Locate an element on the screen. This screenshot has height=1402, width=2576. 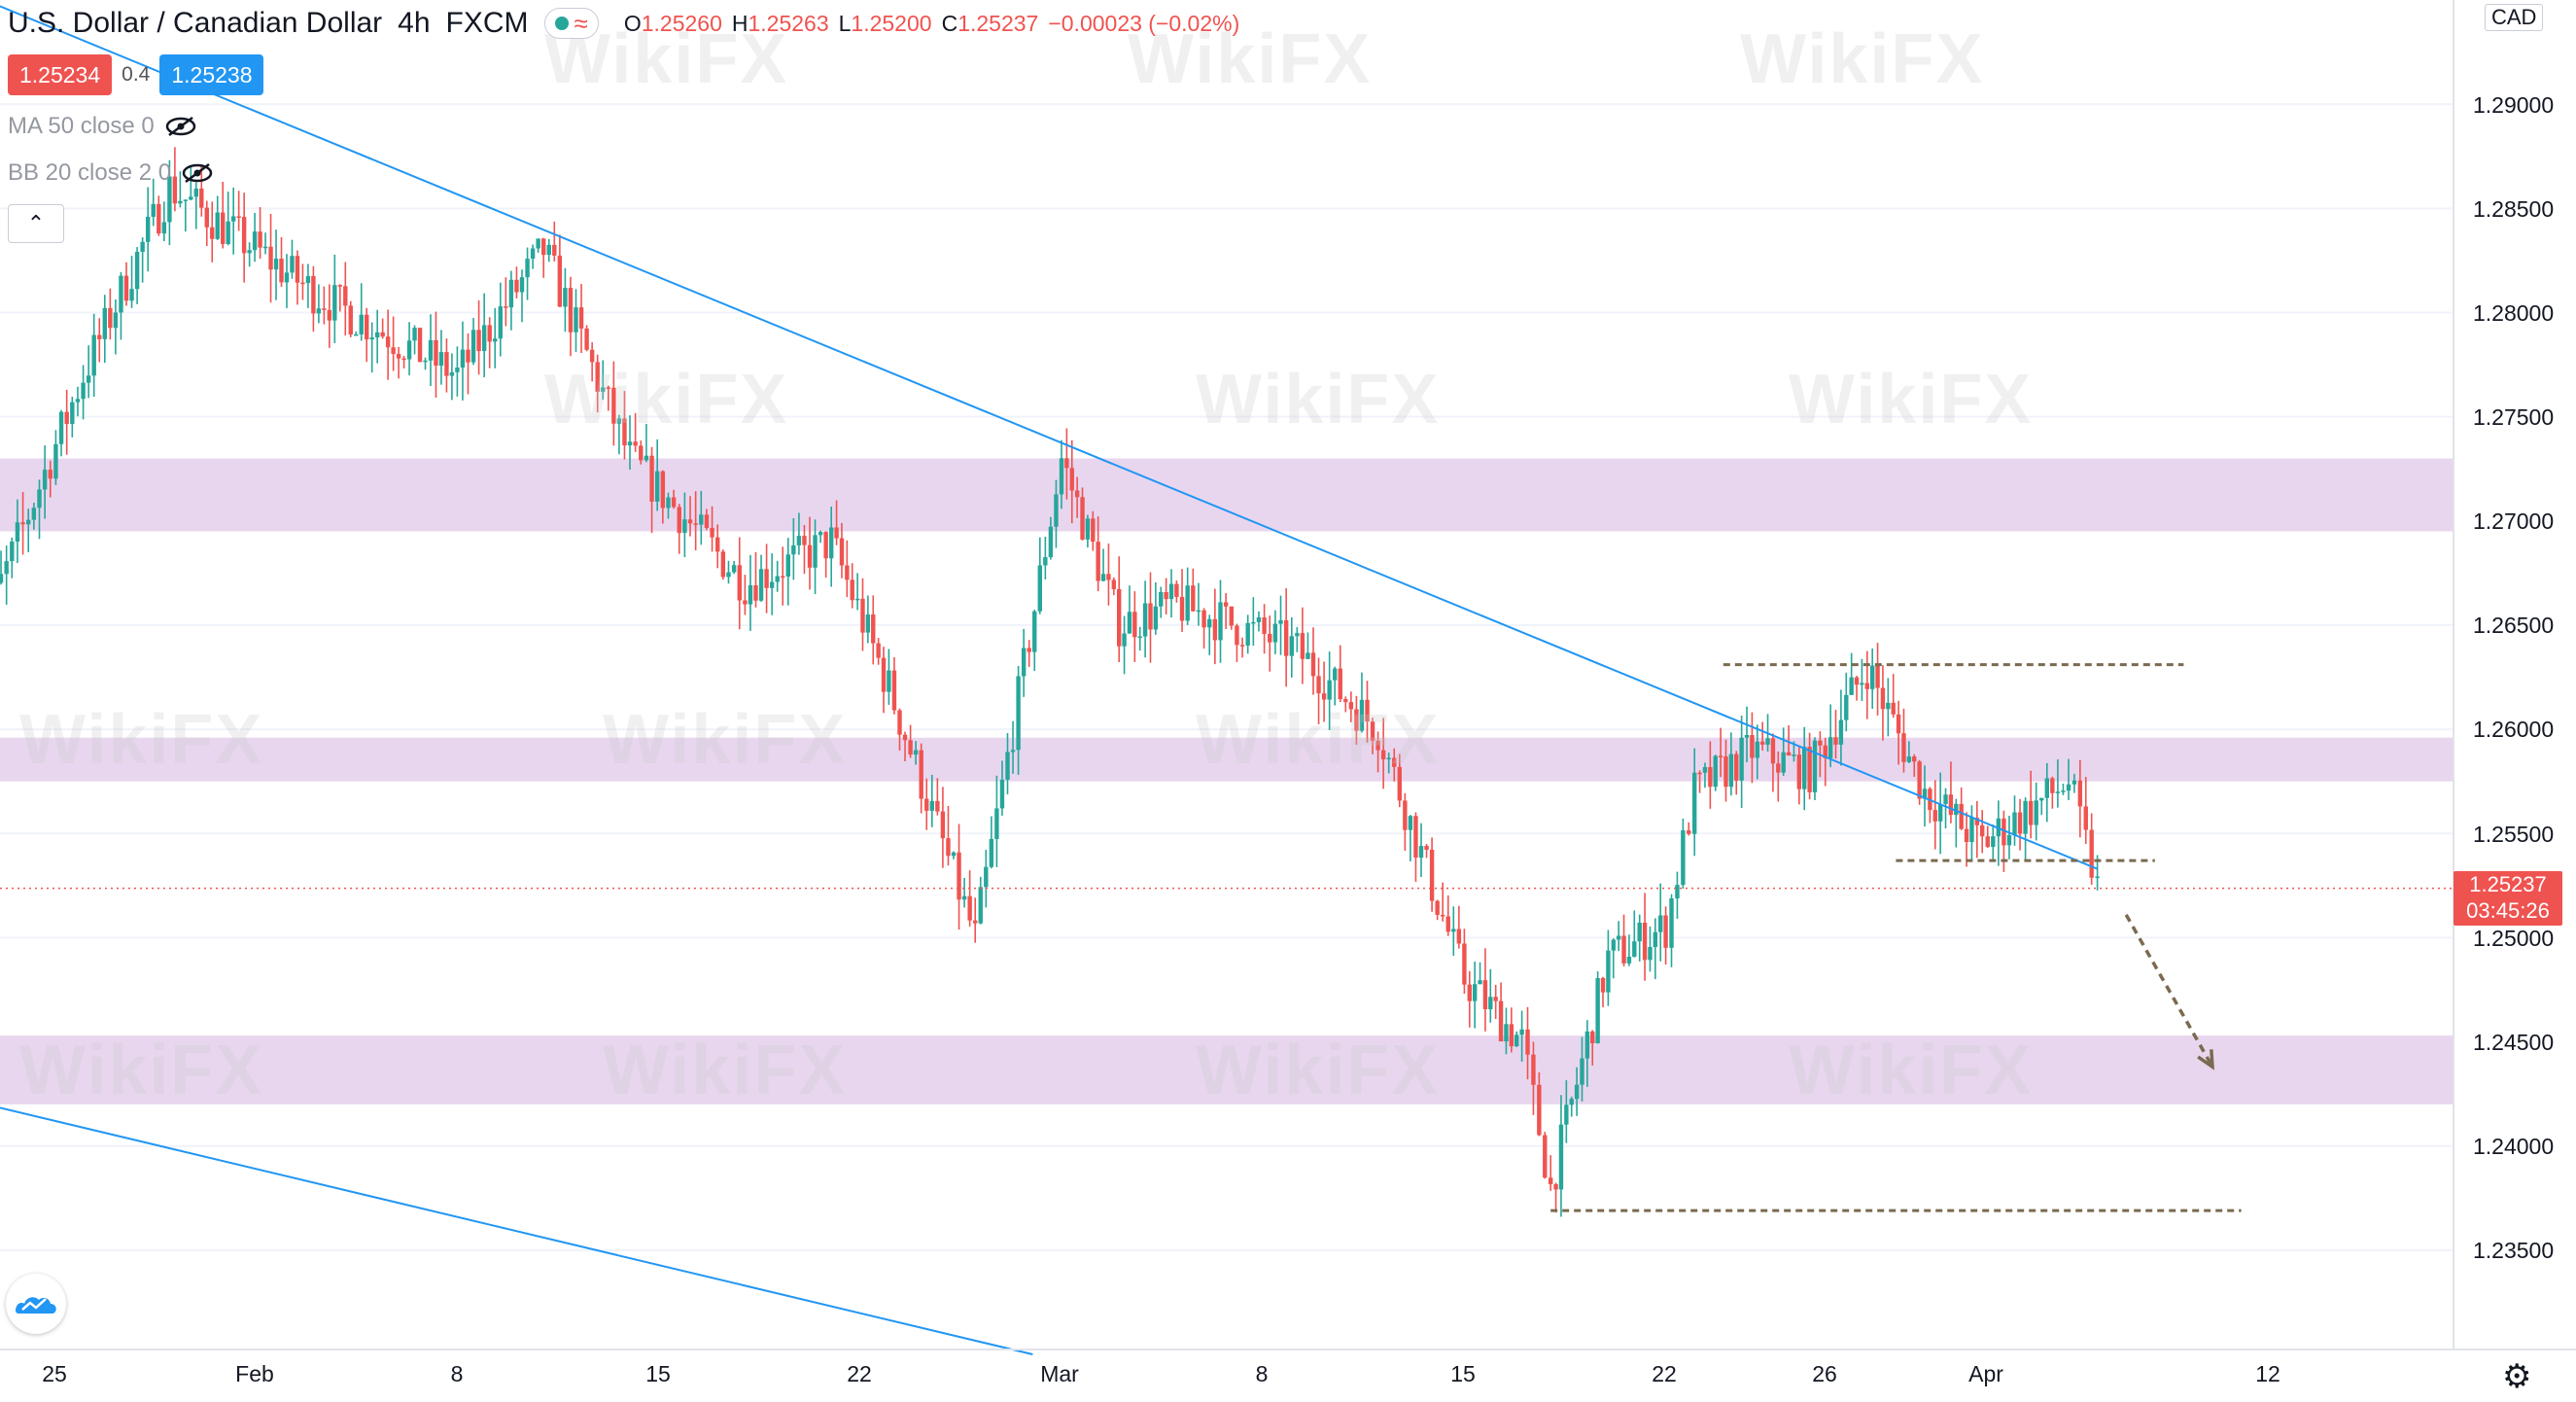
currency-label: CAD is located at coordinates (2515, 17).